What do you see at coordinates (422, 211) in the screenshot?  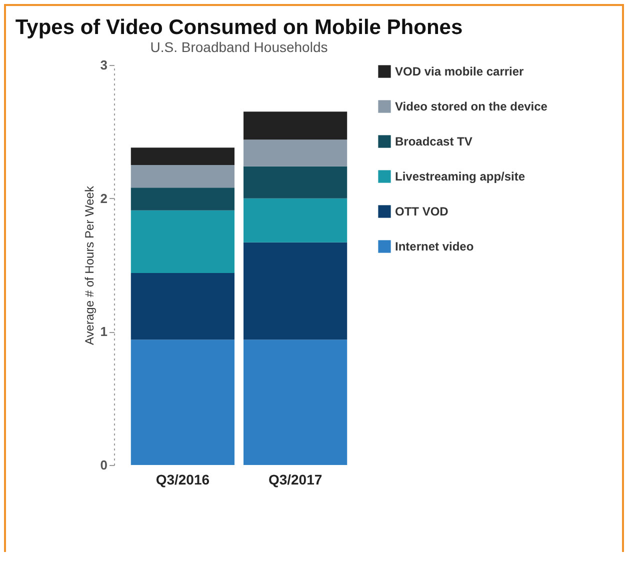 I see `legend-label: OTT VOD` at bounding box center [422, 211].